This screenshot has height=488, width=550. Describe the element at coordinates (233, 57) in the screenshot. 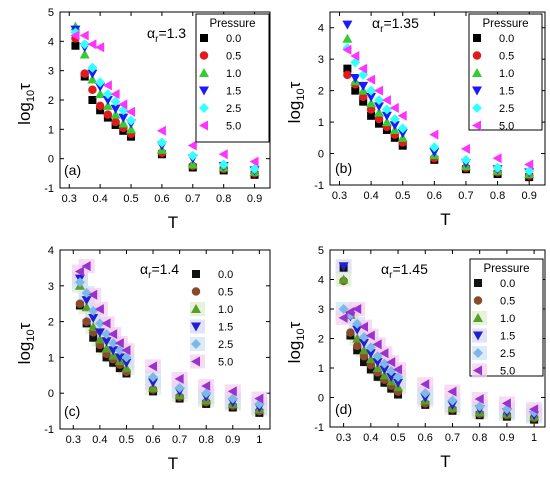

I see `legend-label: 0.5` at that location.